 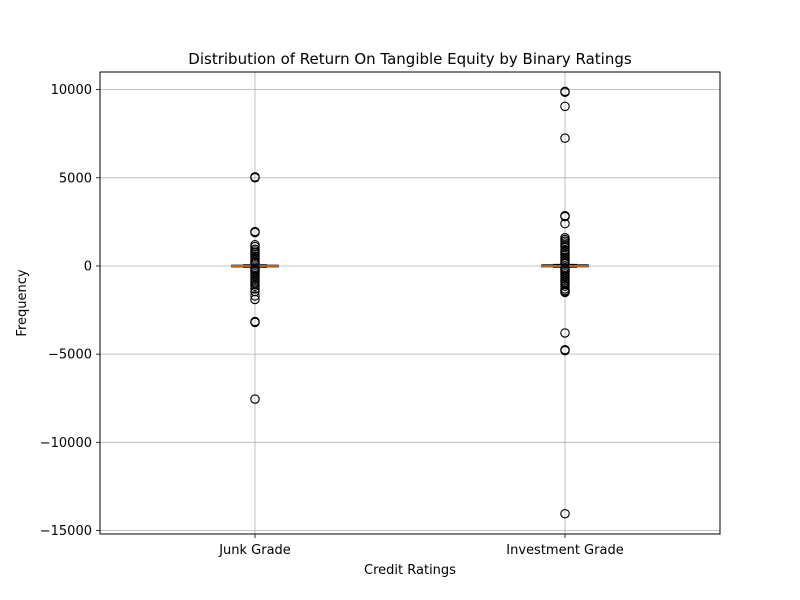 I want to click on y-tick-label: −15000, so click(x=66, y=531).